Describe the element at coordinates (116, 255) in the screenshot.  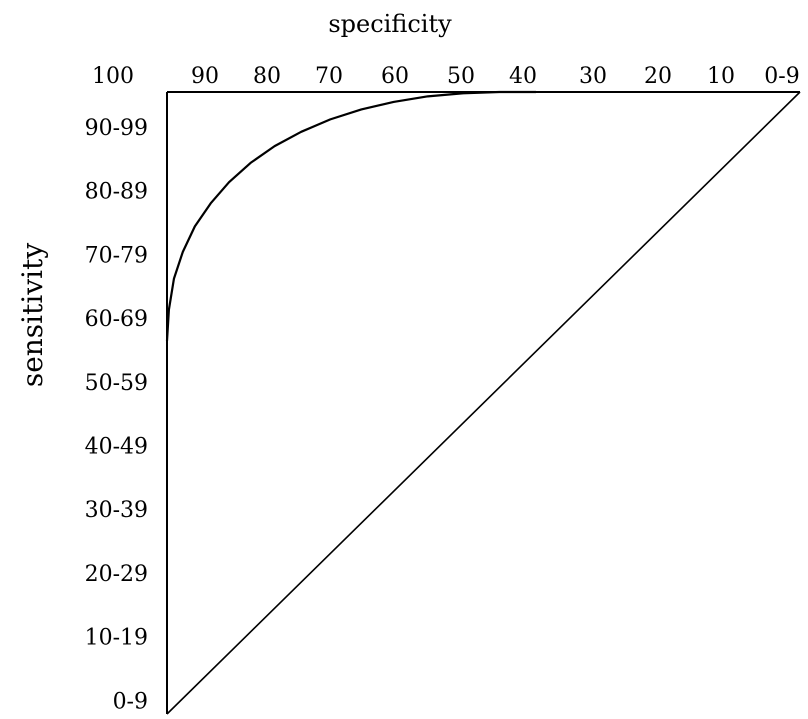
I see `y-tick-label: 70-79` at that location.